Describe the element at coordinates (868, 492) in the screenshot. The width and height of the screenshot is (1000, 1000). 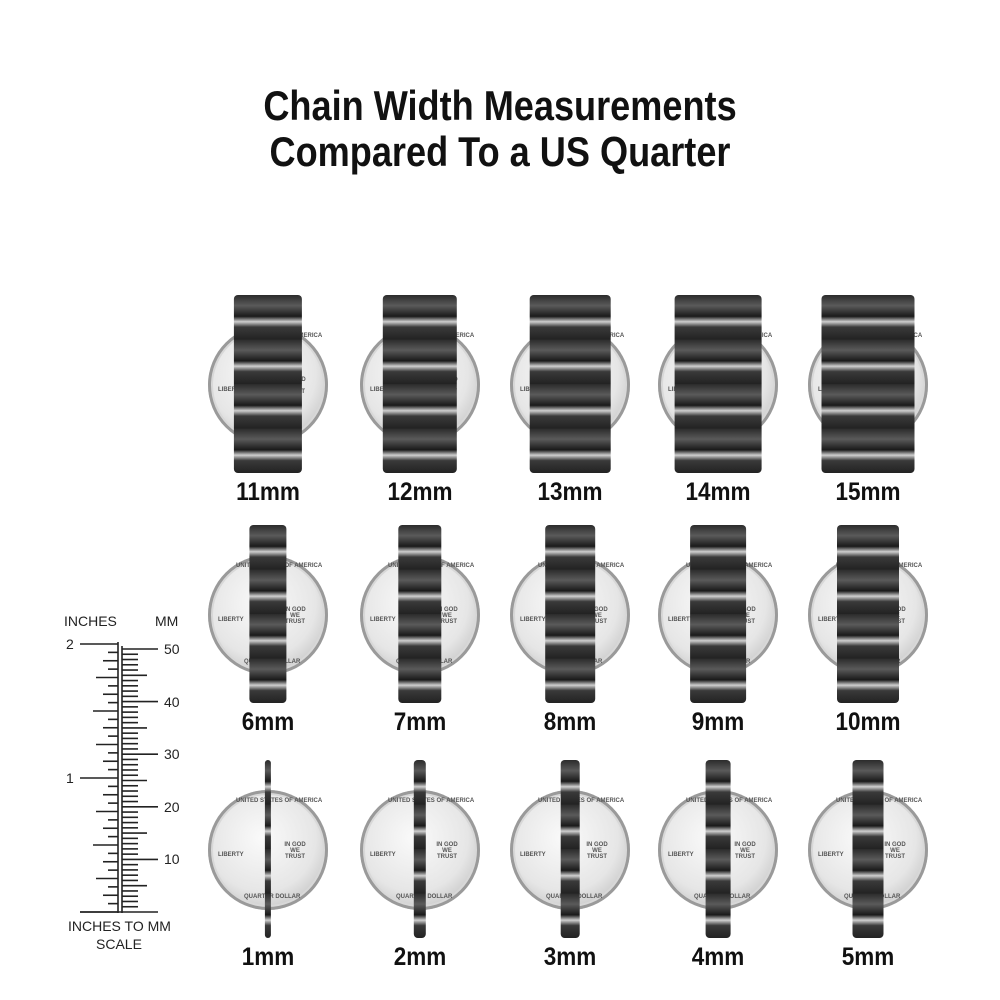
I see `chain-width-label: 15mm` at that location.